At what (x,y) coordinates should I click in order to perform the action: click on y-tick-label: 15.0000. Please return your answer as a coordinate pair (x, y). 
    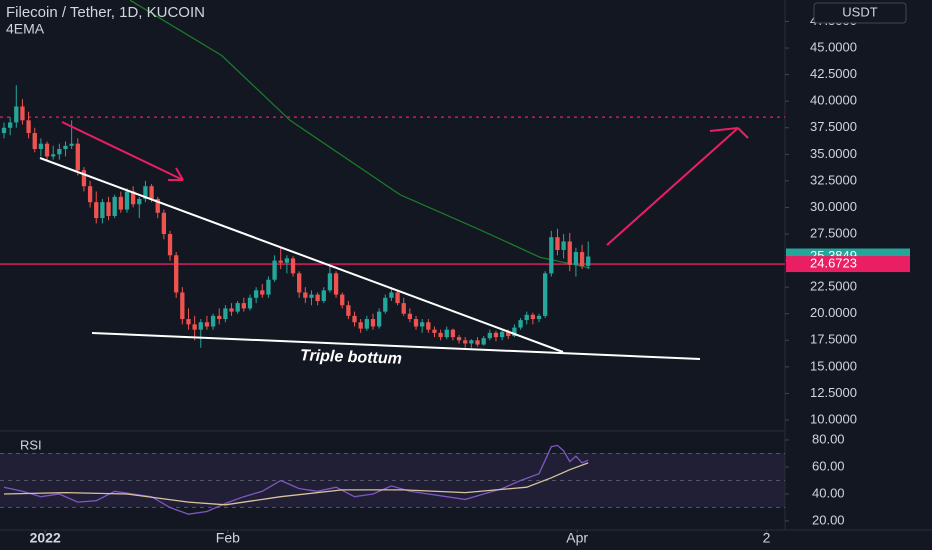
    Looking at the image, I should click on (833, 365).